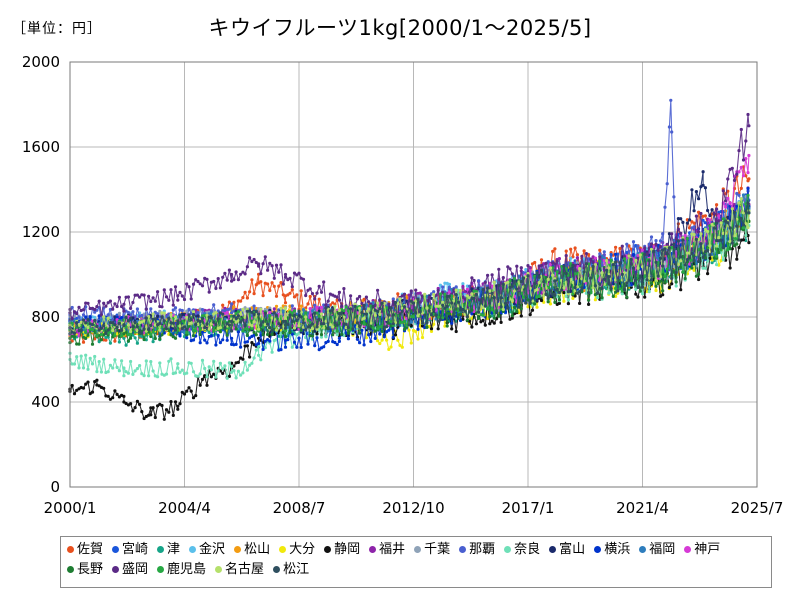 The height and width of the screenshot is (600, 800). I want to click on y-tick-label: 400, so click(45, 402).